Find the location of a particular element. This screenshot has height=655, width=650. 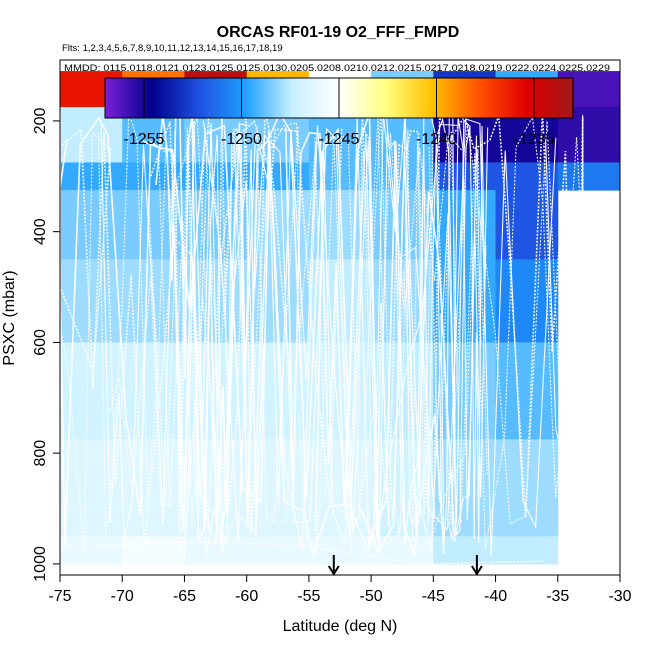

x-tick-label: -75 is located at coordinates (59, 596).